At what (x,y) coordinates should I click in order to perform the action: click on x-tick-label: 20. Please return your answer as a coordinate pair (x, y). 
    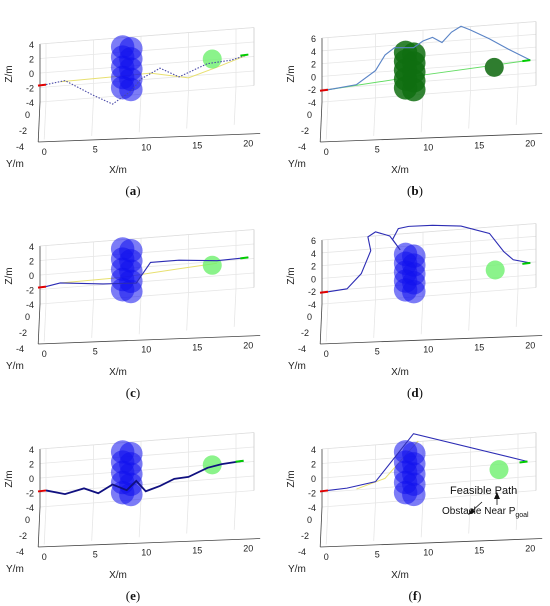
    Looking at the image, I should click on (530, 549).